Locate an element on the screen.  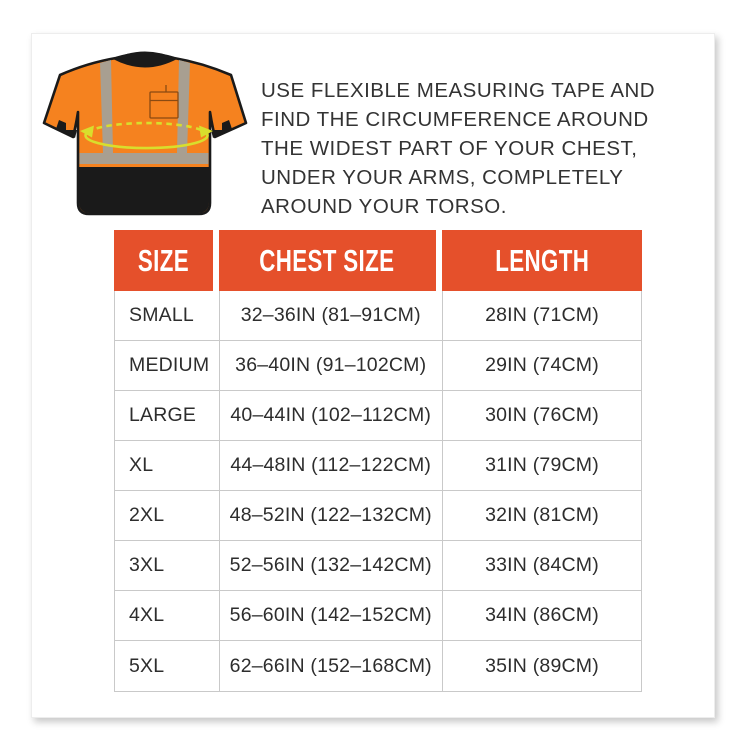
length-cell: 28IN (71CM) is located at coordinates (542, 316).